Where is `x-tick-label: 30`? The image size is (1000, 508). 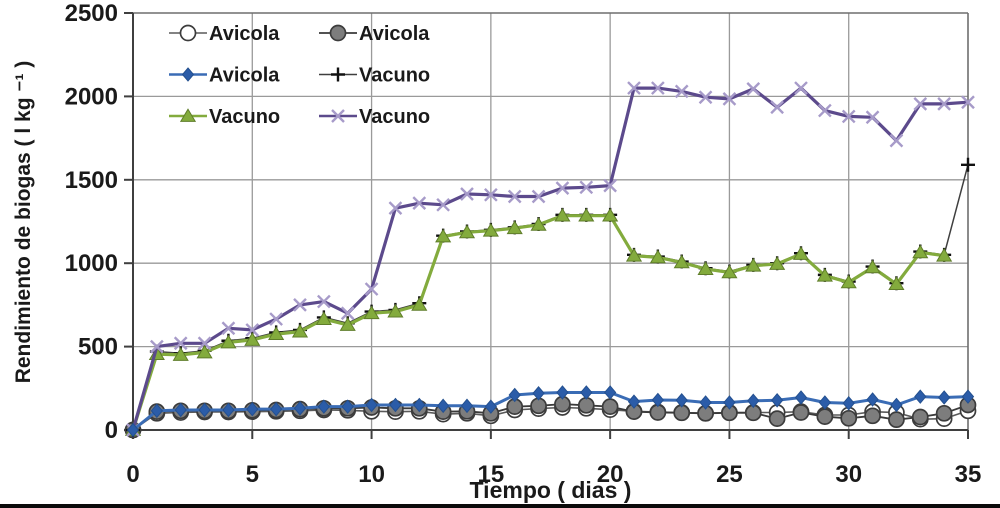 x-tick-label: 30 is located at coordinates (848, 474).